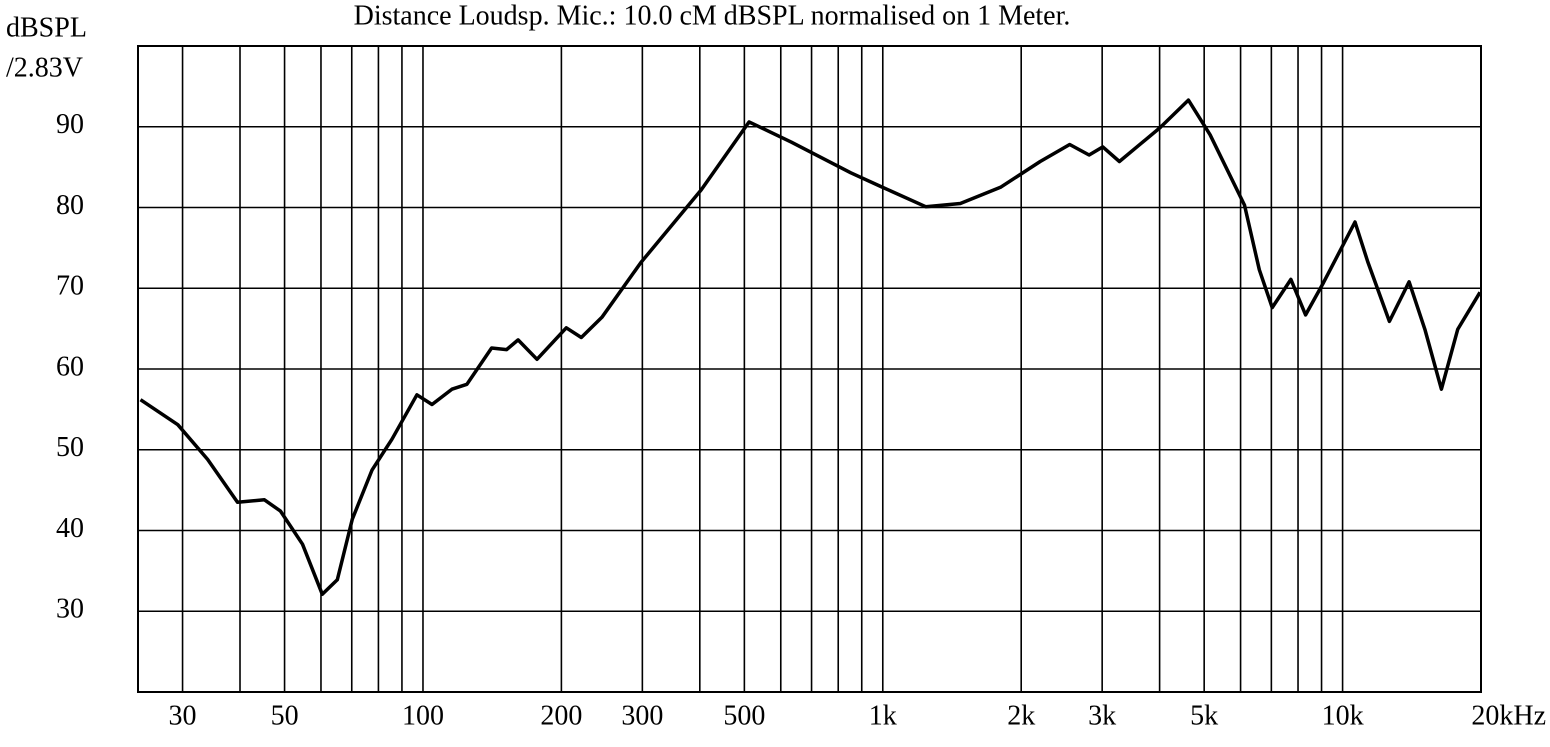 The height and width of the screenshot is (747, 1550). What do you see at coordinates (70, 528) in the screenshot?
I see `y-tick-label: 40` at bounding box center [70, 528].